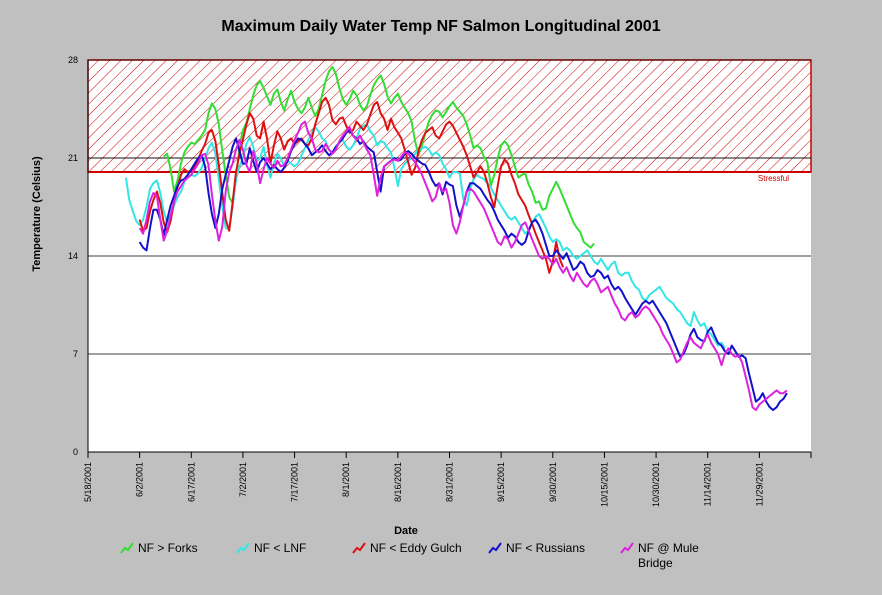  What do you see at coordinates (346, 479) in the screenshot?
I see `x-tick-label: 8/1/2001` at bounding box center [346, 479].